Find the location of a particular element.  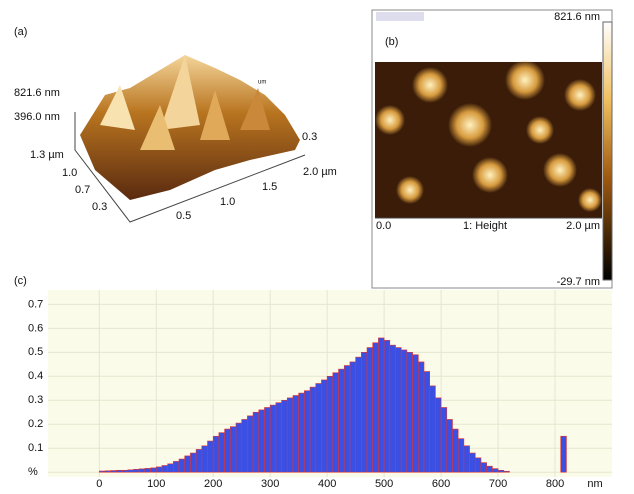

x-tick-label: 800 is located at coordinates (555, 484).